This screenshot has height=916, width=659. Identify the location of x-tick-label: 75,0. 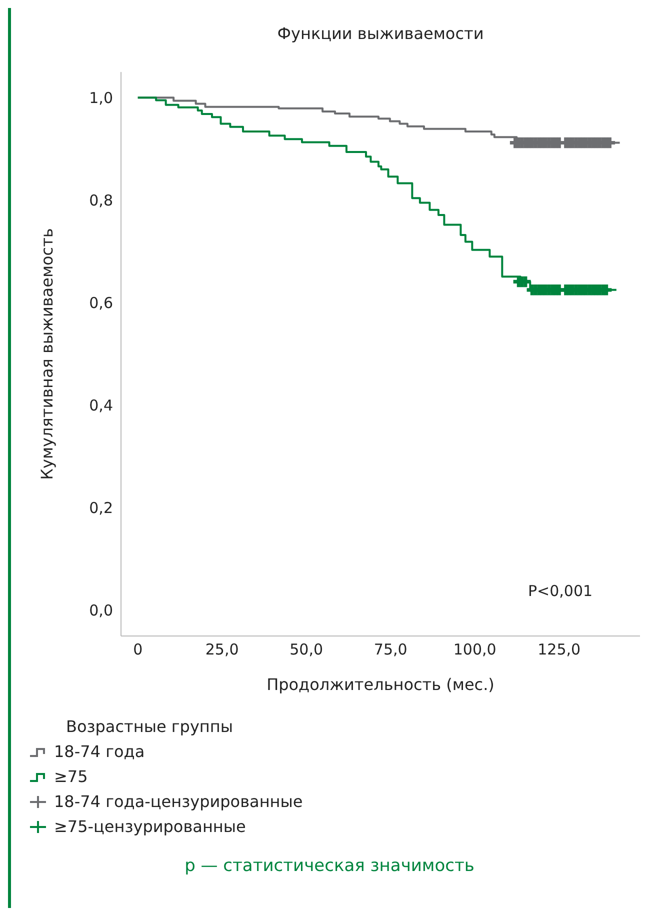
(391, 649).